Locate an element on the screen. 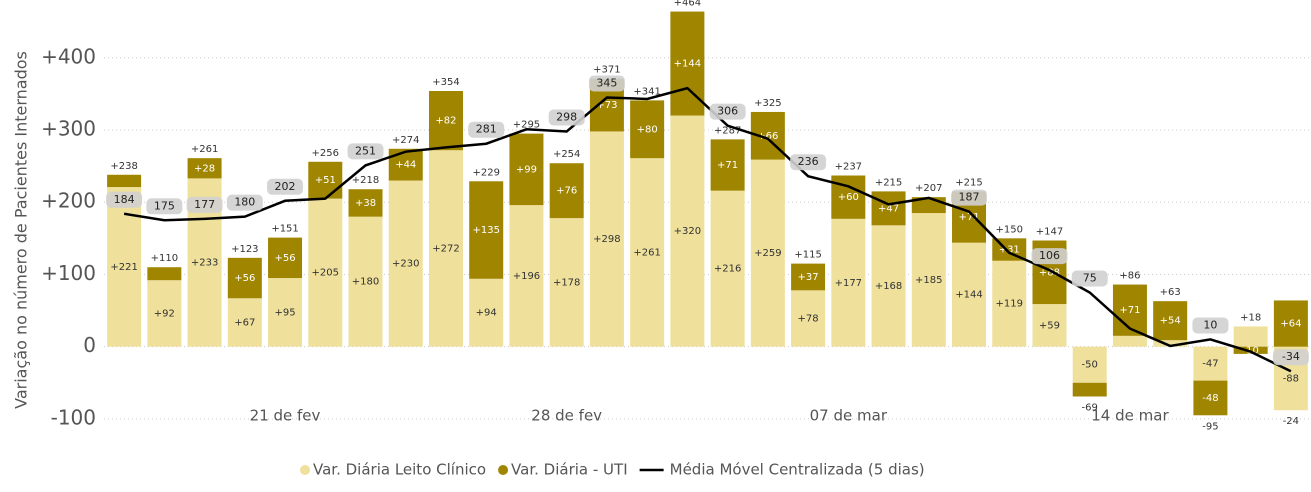 The height and width of the screenshot is (492, 1311). bar-value-label: +272 is located at coordinates (445, 248).